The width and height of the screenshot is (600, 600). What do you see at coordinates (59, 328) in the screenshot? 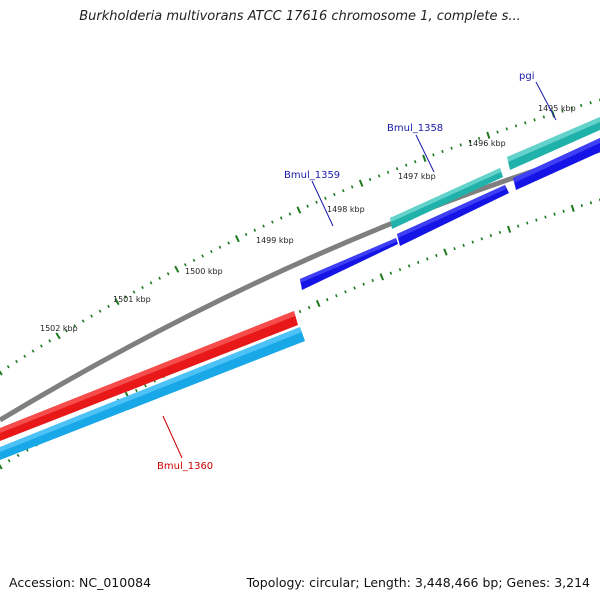
I see `scale-label: 1502 kbp` at bounding box center [59, 328].